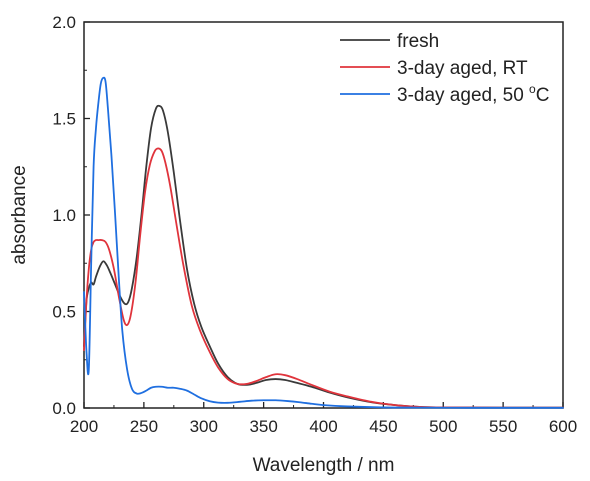  I want to click on y-tick-label: 0.0, so click(64, 408).